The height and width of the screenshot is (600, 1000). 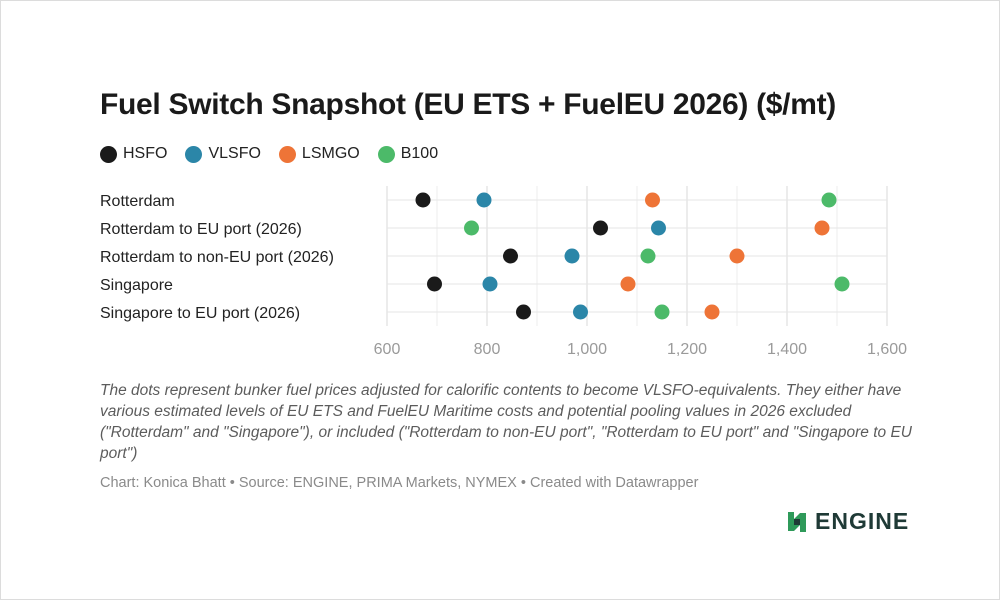 I want to click on engine-logo-icon, so click(x=797, y=521).